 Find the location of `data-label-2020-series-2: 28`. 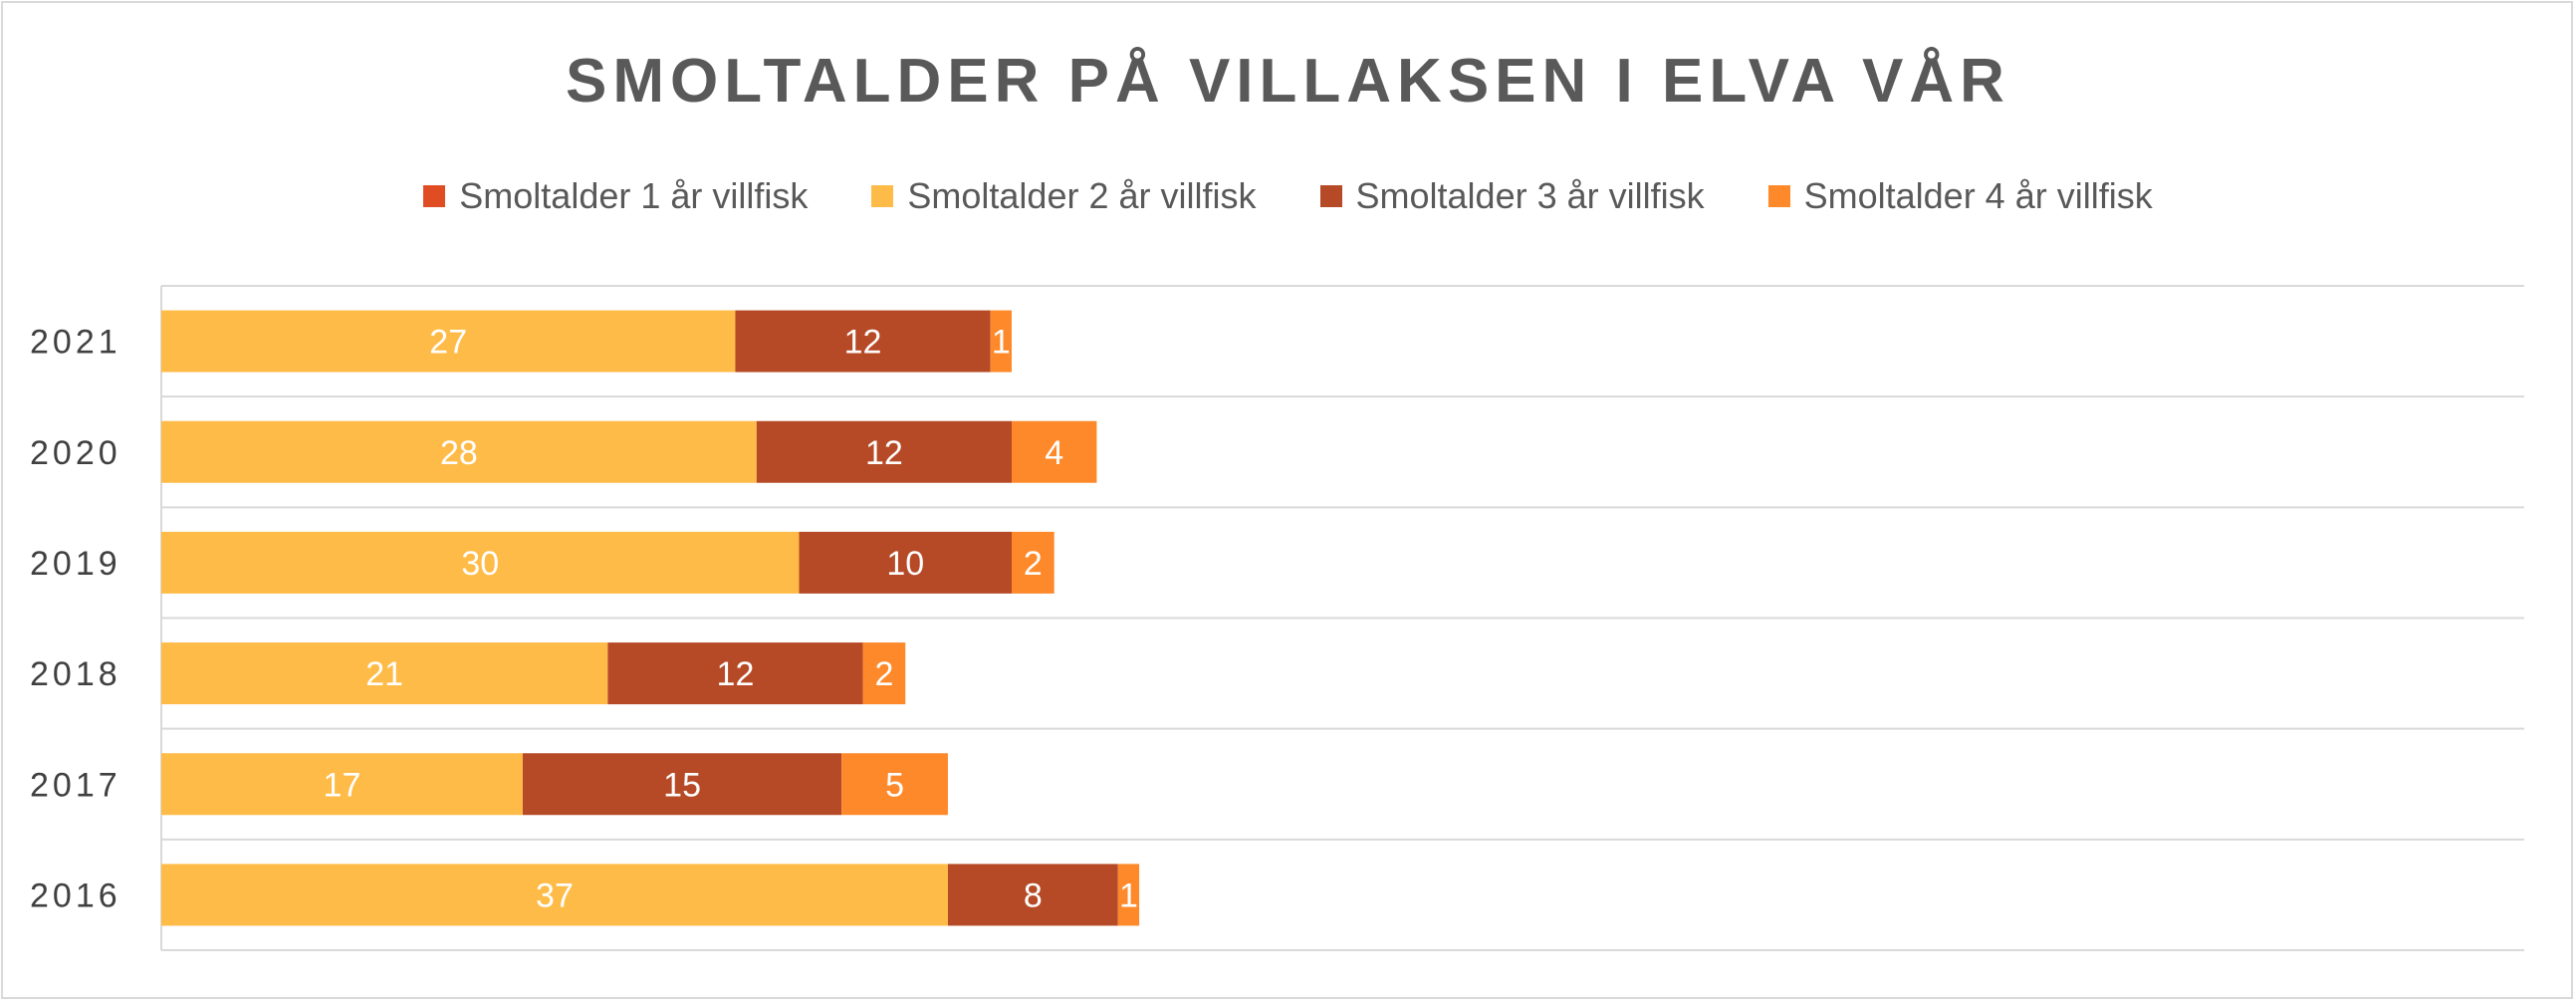

data-label-2020-series-2: 28 is located at coordinates (459, 453).